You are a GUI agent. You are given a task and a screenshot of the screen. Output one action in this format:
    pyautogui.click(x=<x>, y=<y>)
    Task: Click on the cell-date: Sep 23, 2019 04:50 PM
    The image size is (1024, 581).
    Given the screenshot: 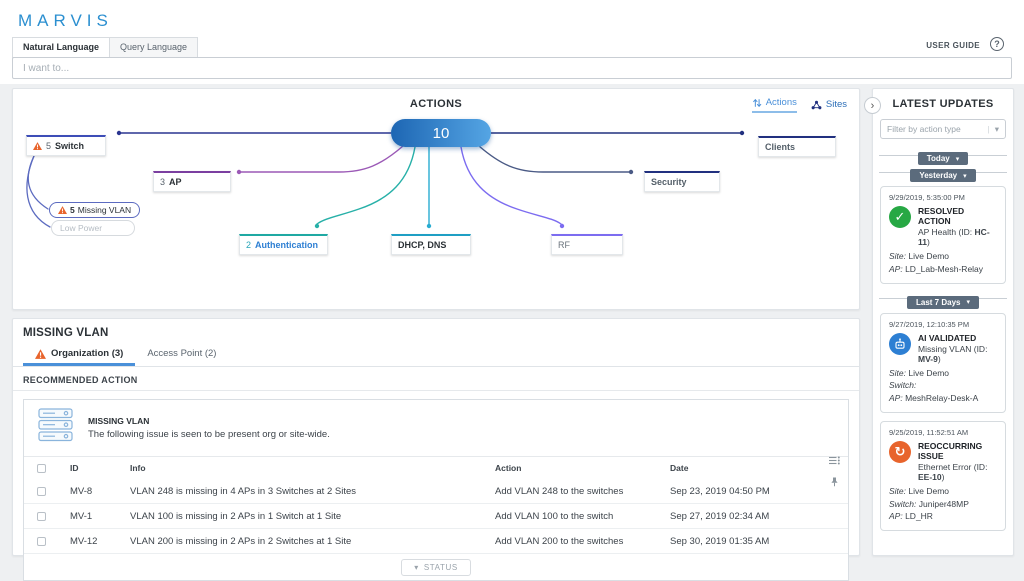 What is the action you would take?
    pyautogui.click(x=720, y=491)
    